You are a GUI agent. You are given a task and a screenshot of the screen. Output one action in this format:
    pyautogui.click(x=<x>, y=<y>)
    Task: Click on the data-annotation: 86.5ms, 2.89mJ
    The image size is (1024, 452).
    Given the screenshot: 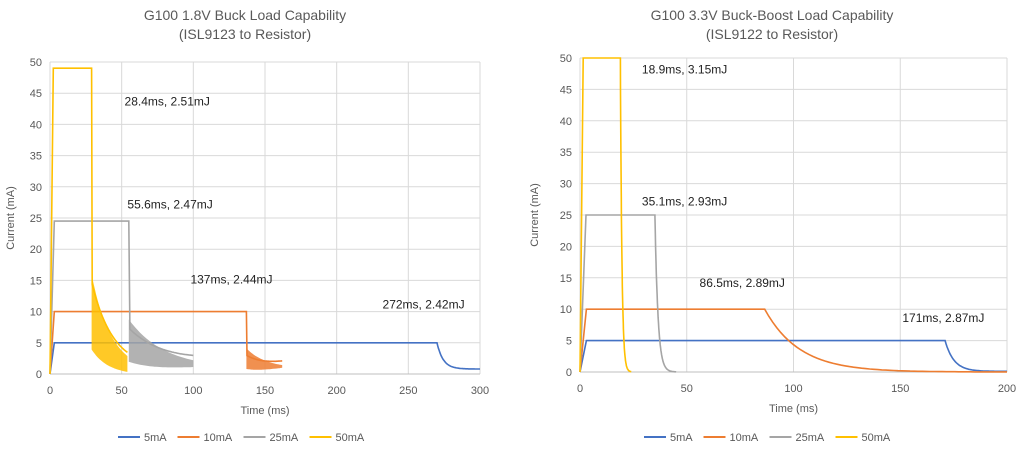 What is the action you would take?
    pyautogui.click(x=742, y=283)
    